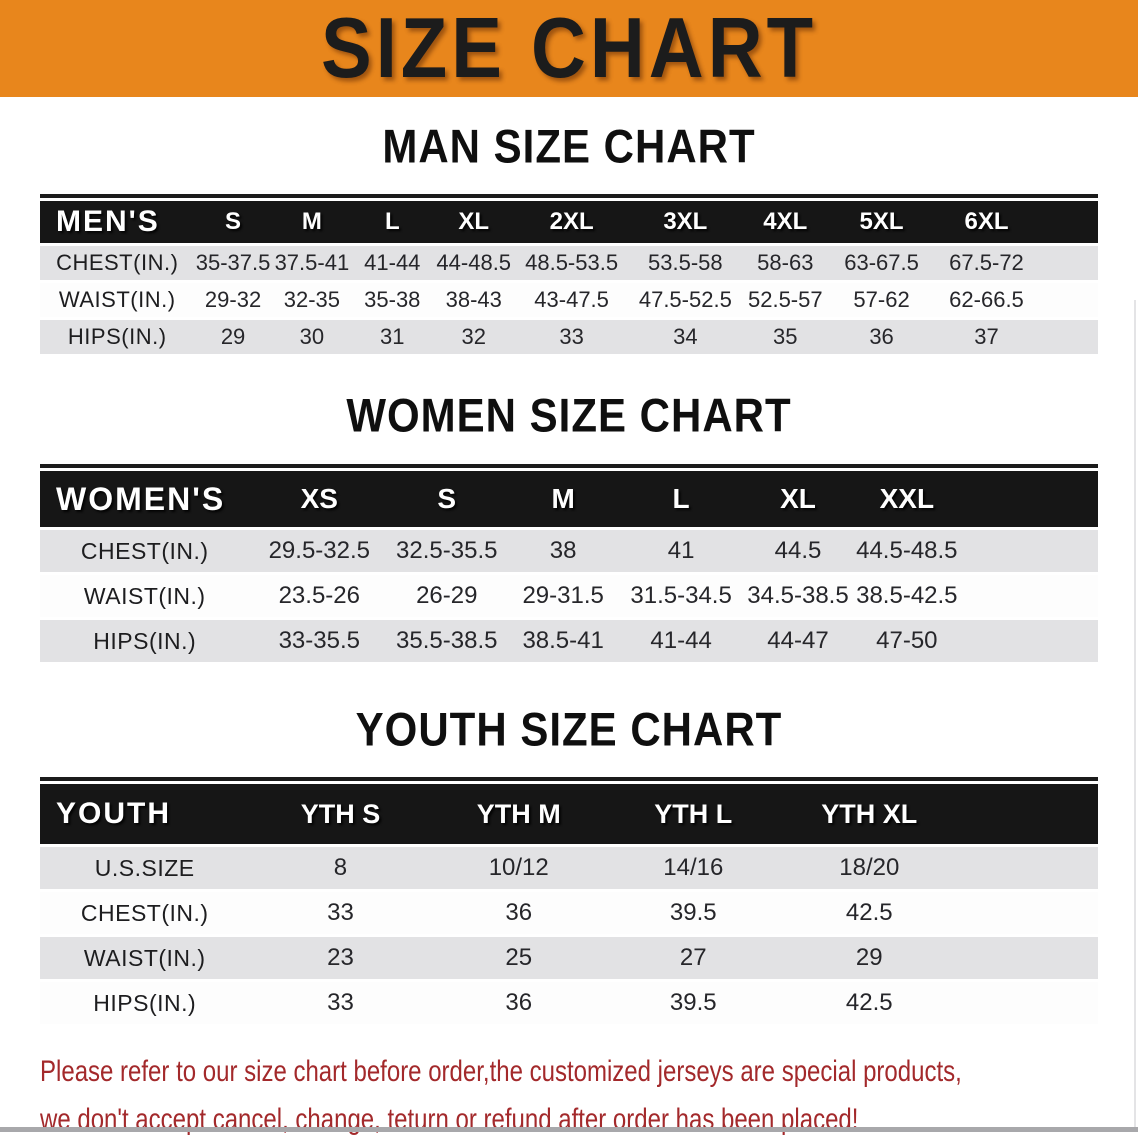 This screenshot has height=1144, width=1138. Describe the element at coordinates (233, 222) in the screenshot. I see `size-column-header: S` at that location.